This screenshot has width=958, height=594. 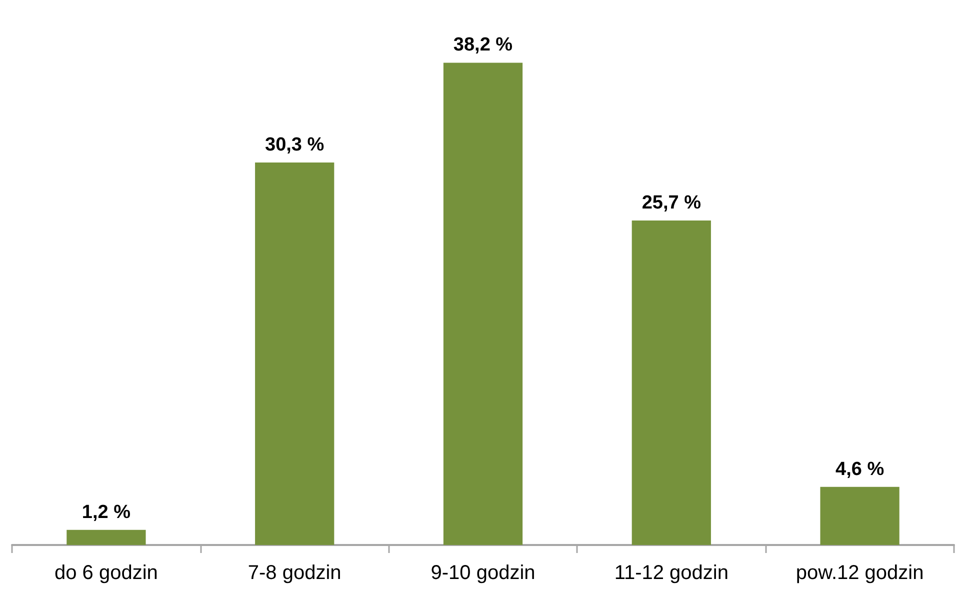 What do you see at coordinates (860, 469) in the screenshot?
I see `data-label: 4,6 %` at bounding box center [860, 469].